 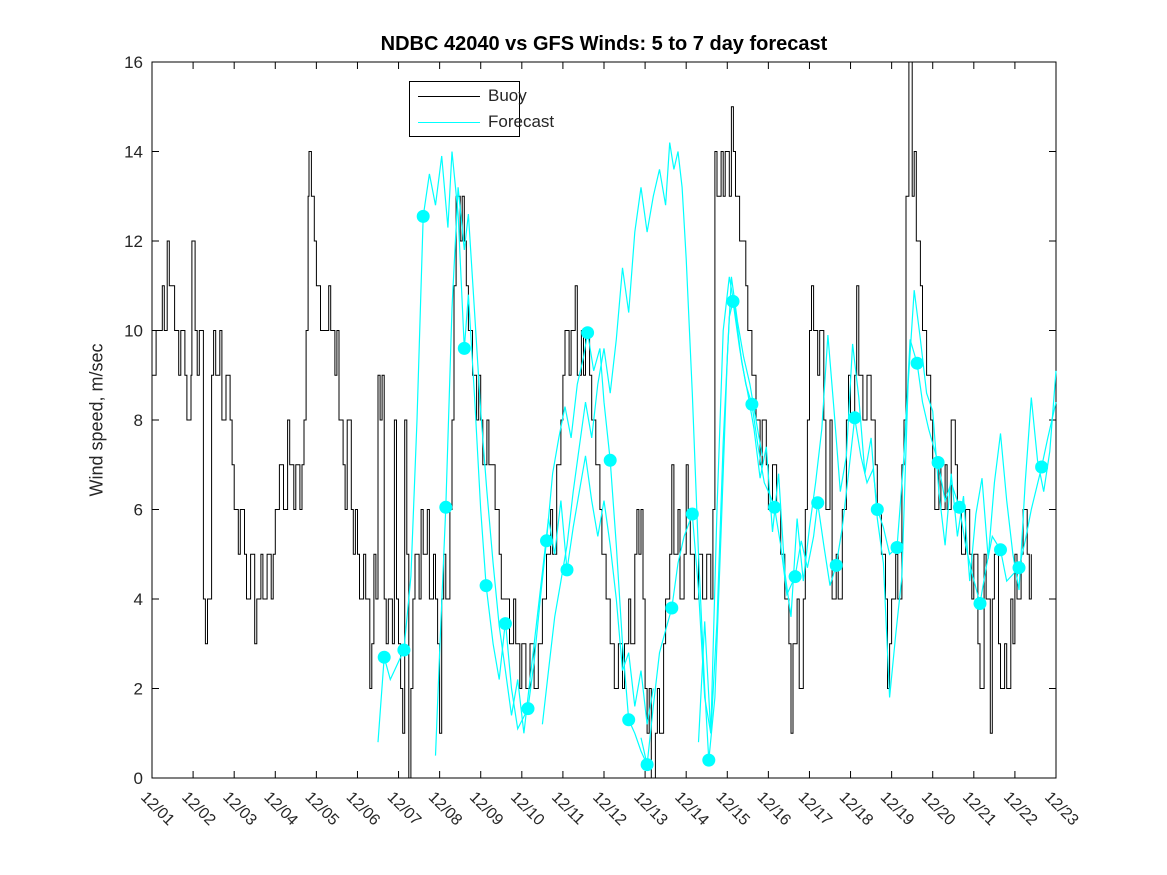 What do you see at coordinates (609, 809) in the screenshot?
I see `x-tick-label: 12/12` at bounding box center [609, 809].